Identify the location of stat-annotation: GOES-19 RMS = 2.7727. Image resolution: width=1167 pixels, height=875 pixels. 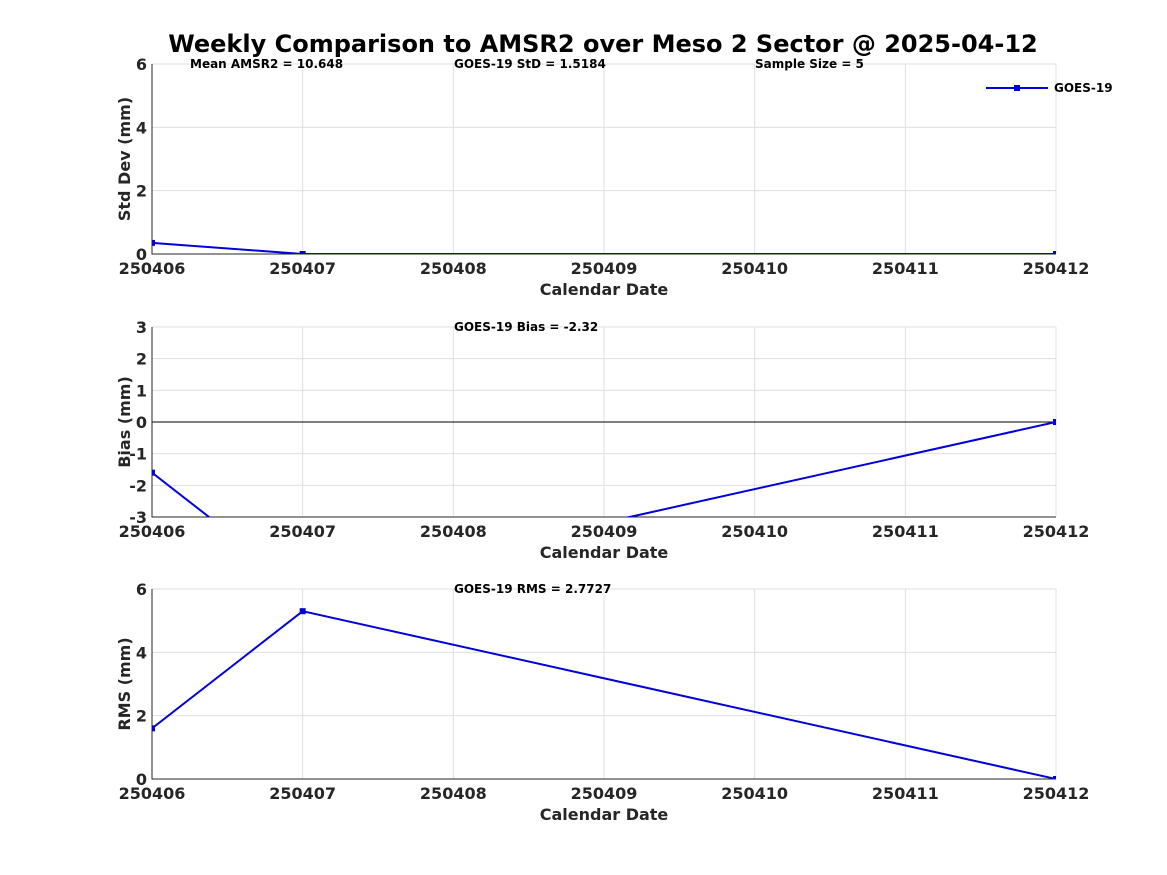
(532, 589).